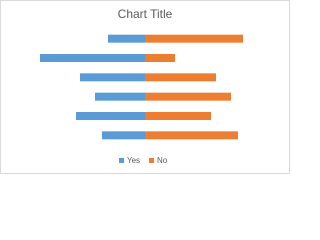 The height and width of the screenshot is (240, 320). What do you see at coordinates (133, 160) in the screenshot?
I see `legend-label: Yes` at bounding box center [133, 160].